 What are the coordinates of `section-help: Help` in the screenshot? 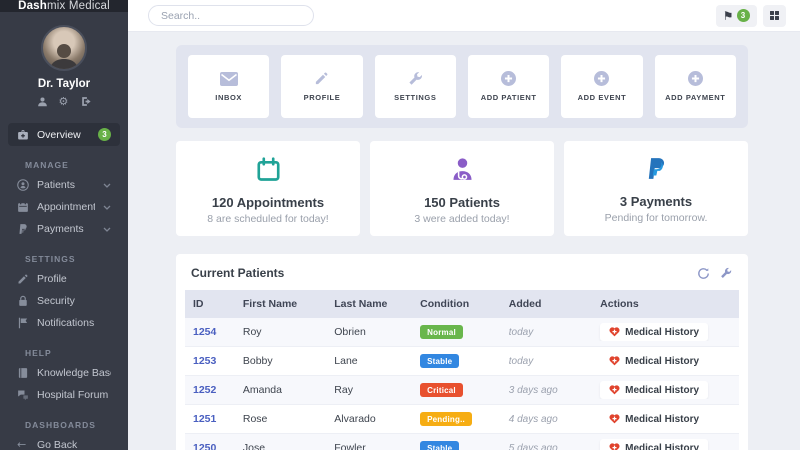 It's located at (38, 353).